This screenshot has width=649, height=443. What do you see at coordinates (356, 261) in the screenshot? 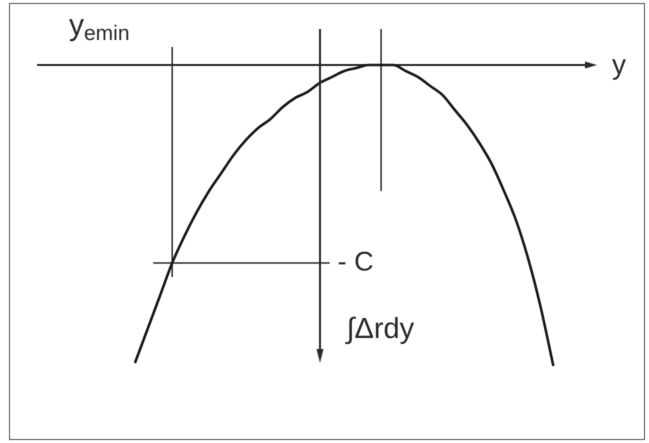
I see `ref-line-label: - C` at bounding box center [356, 261].